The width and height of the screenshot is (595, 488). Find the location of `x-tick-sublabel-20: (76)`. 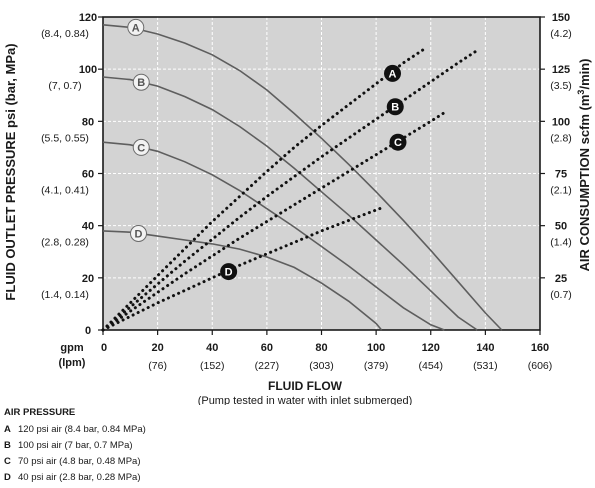

x-tick-sublabel-20: (76) is located at coordinates (157, 366).